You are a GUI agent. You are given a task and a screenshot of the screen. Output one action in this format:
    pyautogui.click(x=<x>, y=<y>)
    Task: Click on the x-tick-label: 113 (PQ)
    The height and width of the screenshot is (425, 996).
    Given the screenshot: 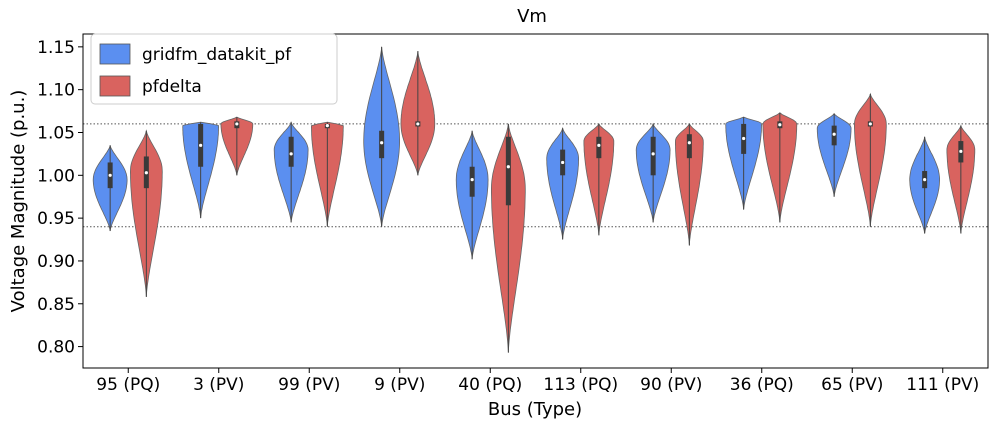 What is the action you would take?
    pyautogui.click(x=580, y=385)
    